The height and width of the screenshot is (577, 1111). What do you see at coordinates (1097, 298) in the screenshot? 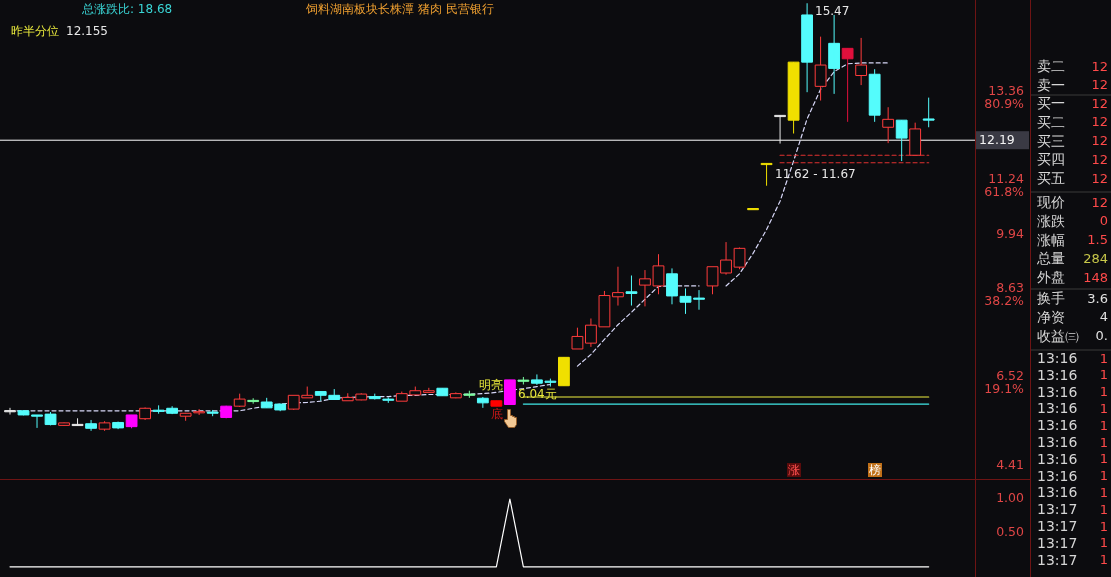
I see `text: 3.6` at bounding box center [1097, 298].